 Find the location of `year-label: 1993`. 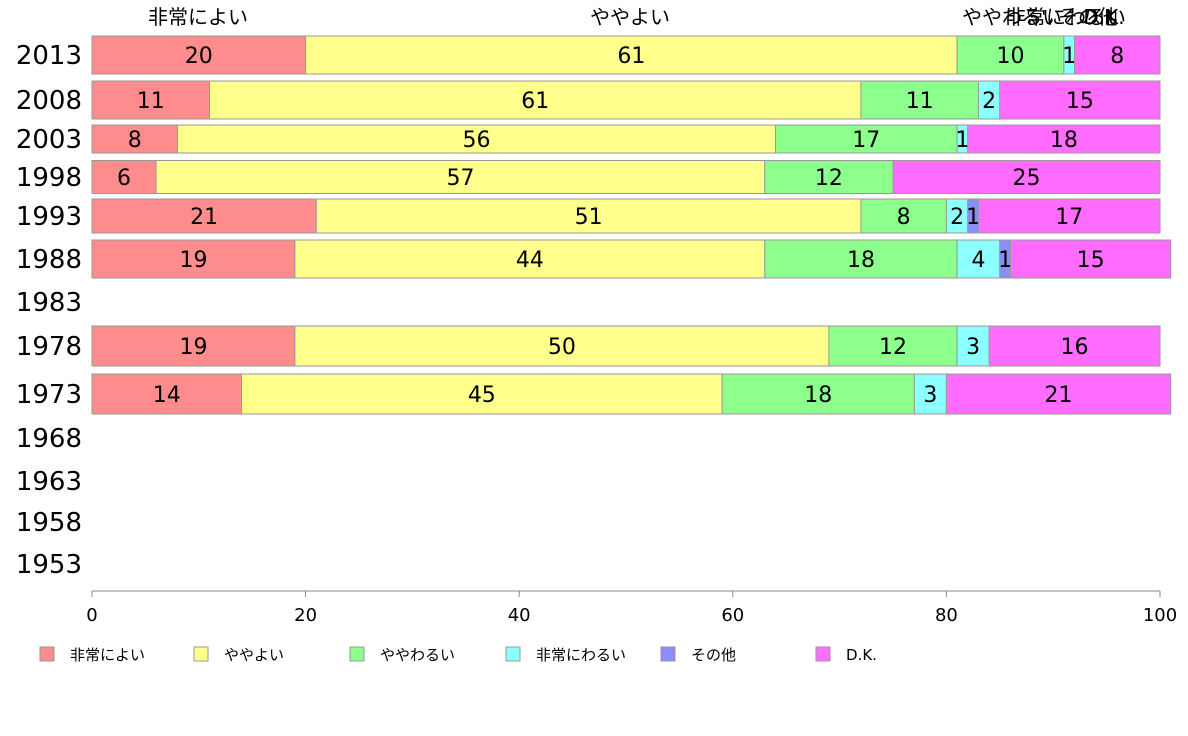

year-label: 1993 is located at coordinates (49, 217).